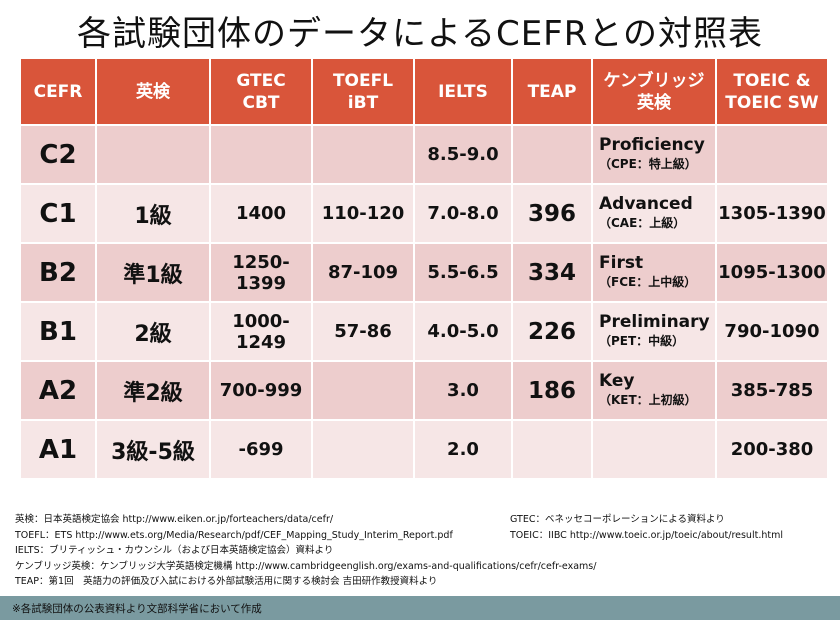  Describe the element at coordinates (363, 331) in the screenshot. I see `toefl-cell: 57-86` at that location.